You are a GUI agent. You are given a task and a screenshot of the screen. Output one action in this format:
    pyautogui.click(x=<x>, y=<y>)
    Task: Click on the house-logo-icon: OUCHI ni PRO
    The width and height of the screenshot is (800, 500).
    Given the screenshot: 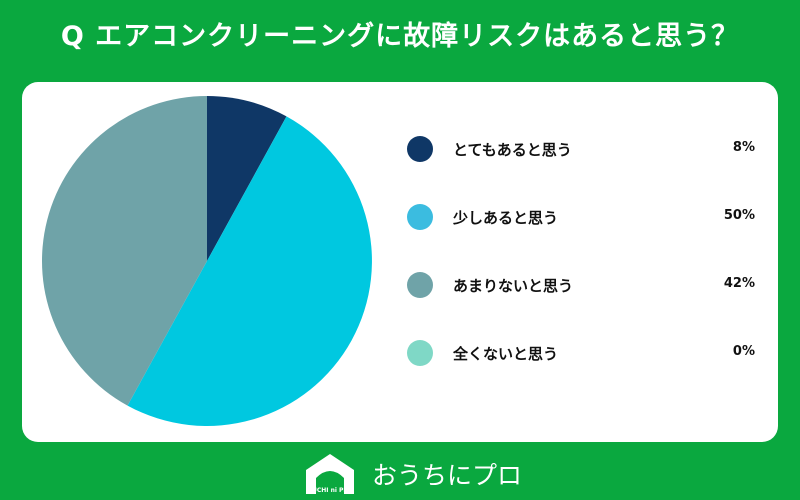 What is the action you would take?
    pyautogui.click(x=330, y=474)
    